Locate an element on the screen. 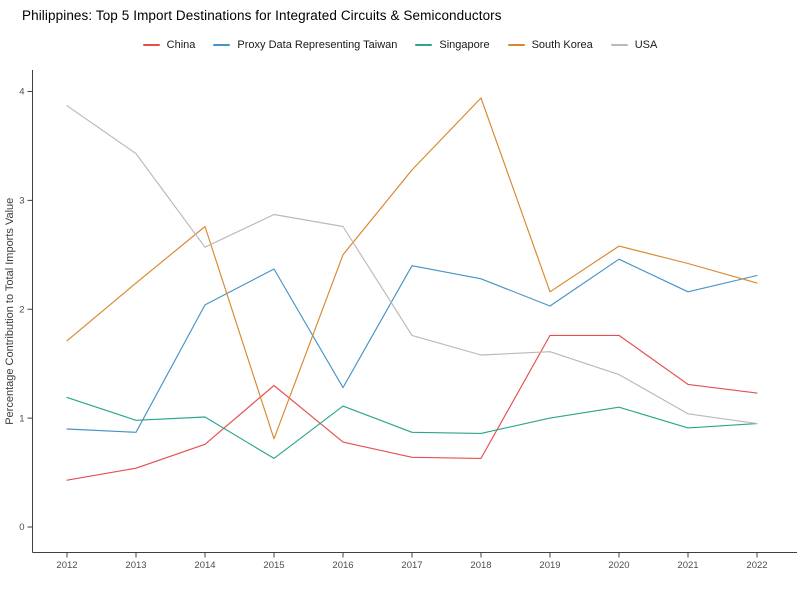 The width and height of the screenshot is (800, 589). legend-label: USA is located at coordinates (646, 45).